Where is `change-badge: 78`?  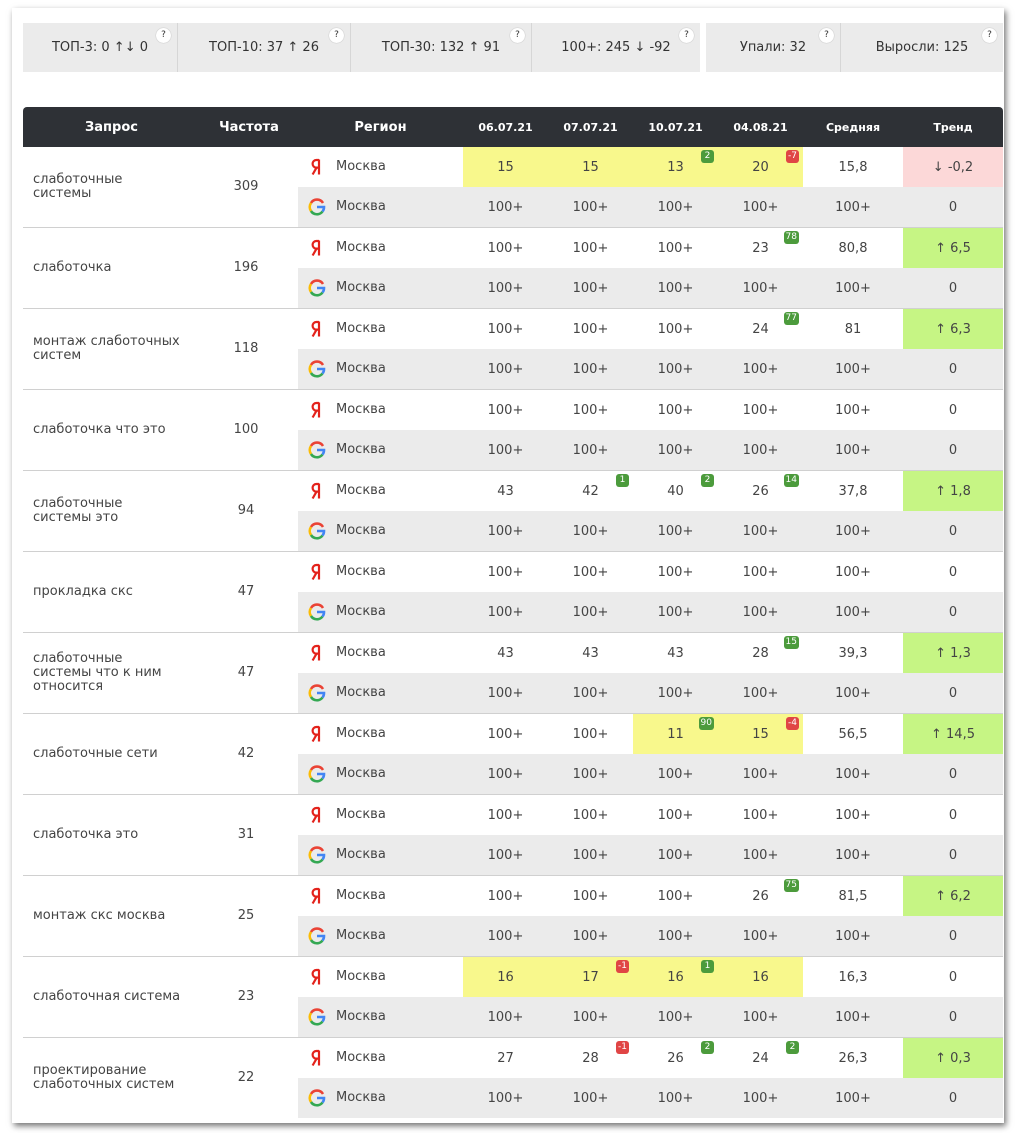
change-badge: 78 is located at coordinates (791, 237).